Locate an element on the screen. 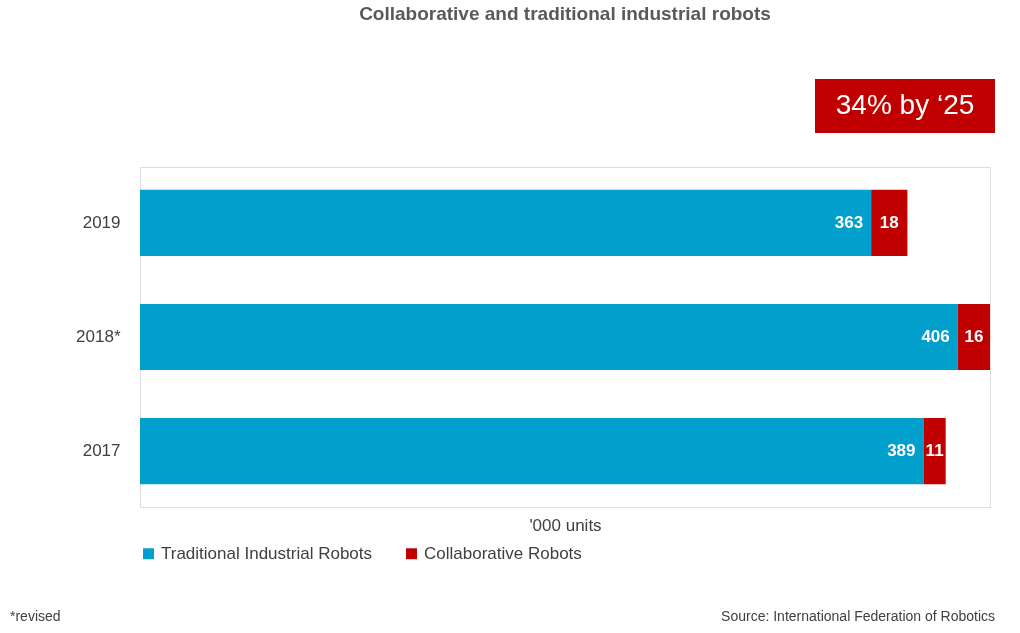 The image size is (1020, 633). data-label: 18 is located at coordinates (889, 222).